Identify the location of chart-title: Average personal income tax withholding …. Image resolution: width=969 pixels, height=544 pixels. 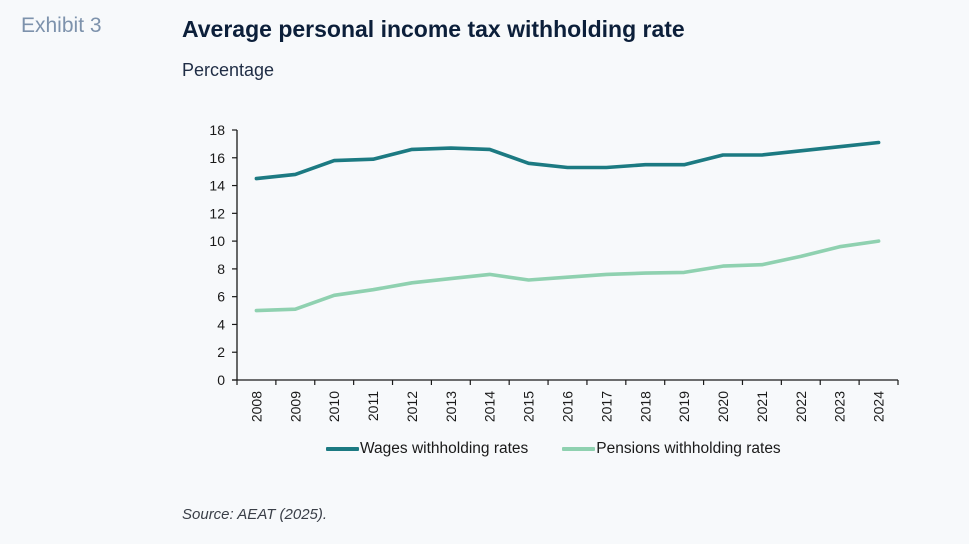
(433, 29).